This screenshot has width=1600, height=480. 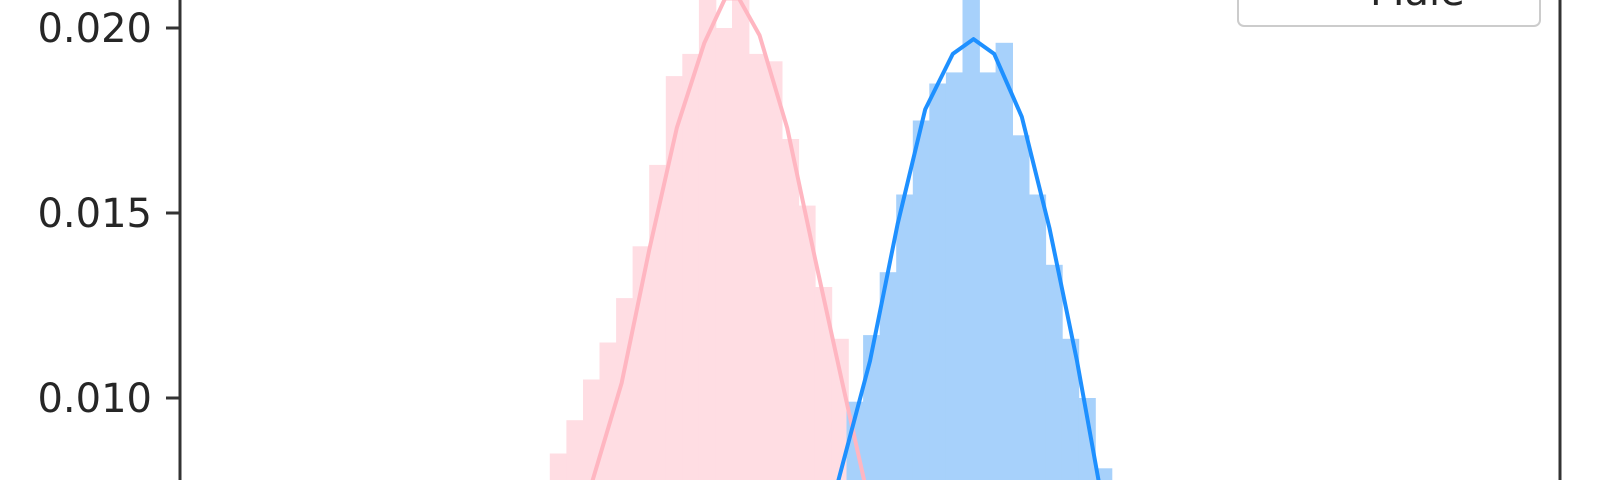 I want to click on y-tick-label: 0.015, so click(x=94, y=214).